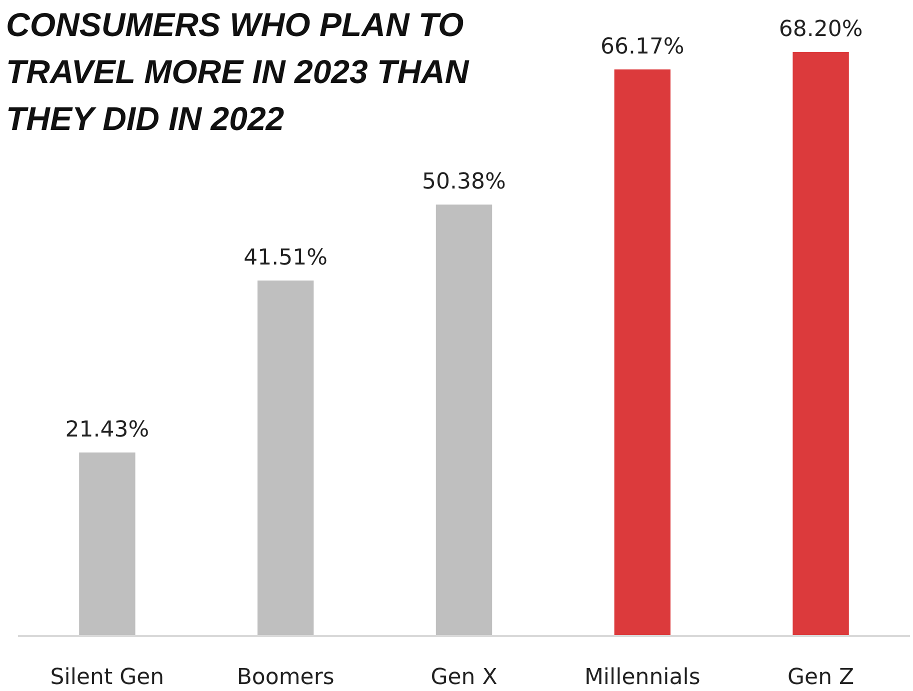  I want to click on chart-title: CONSUMERS WHO PLAN TO TRAVEL MORE IN 2023 THAN THEY DID IN 2022, so click(238, 71).